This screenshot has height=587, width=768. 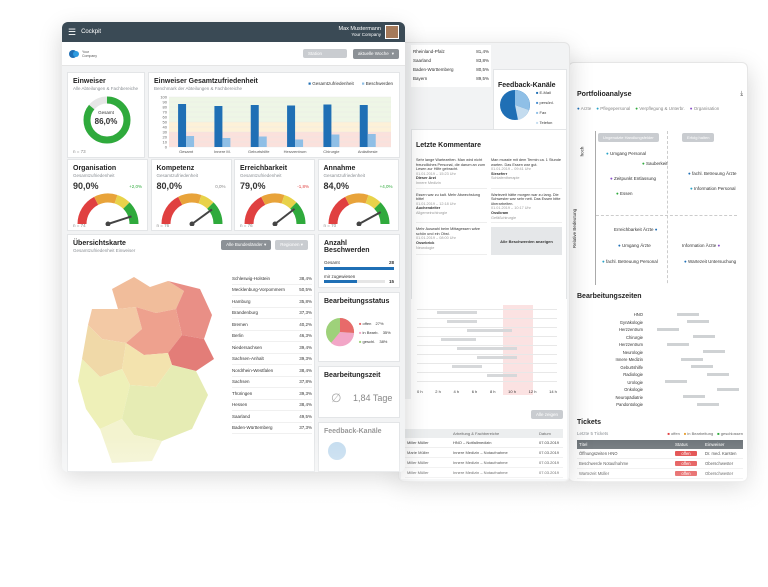 What do you see at coordinates (280, 139) in the screenshot?
I see `chart-band` at bounding box center [280, 139].